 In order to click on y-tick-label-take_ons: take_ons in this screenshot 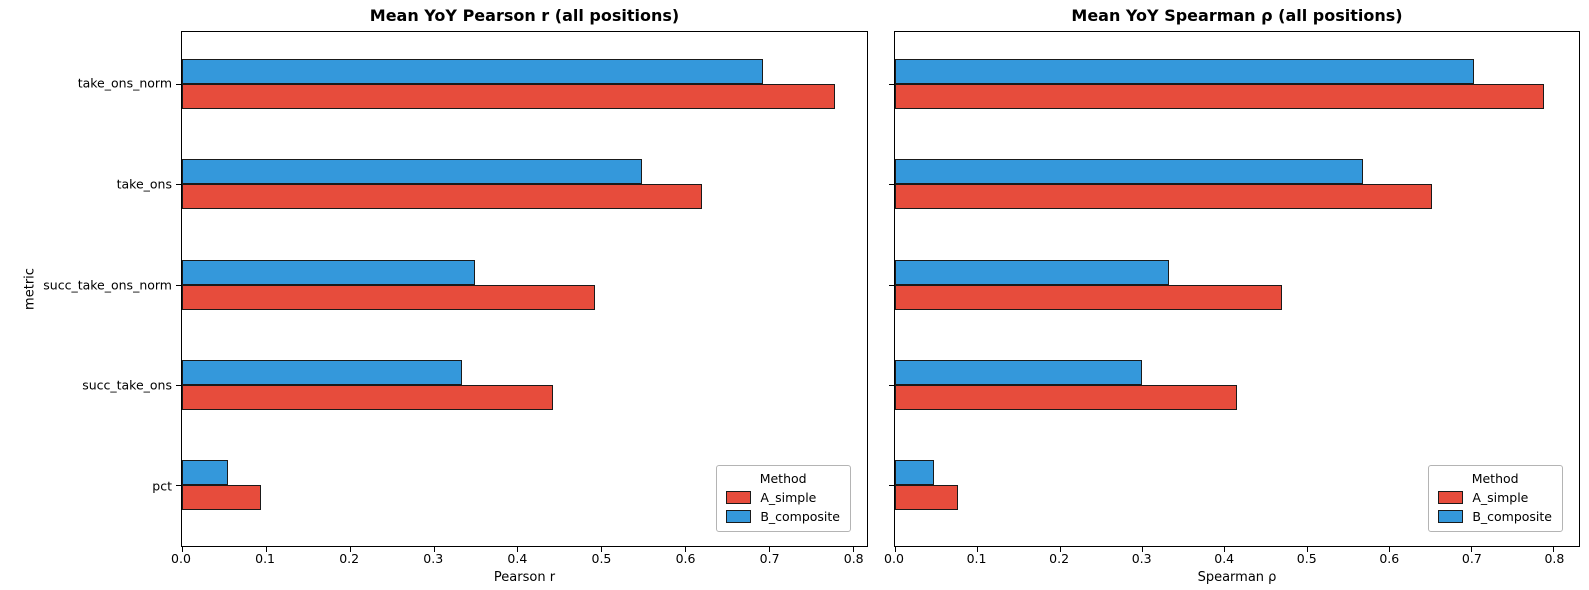, I will do `click(144, 184)`.